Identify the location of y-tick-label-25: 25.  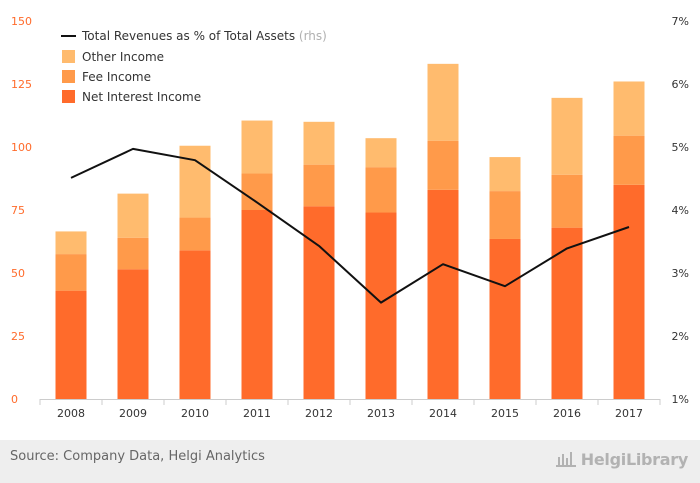
(18, 336).